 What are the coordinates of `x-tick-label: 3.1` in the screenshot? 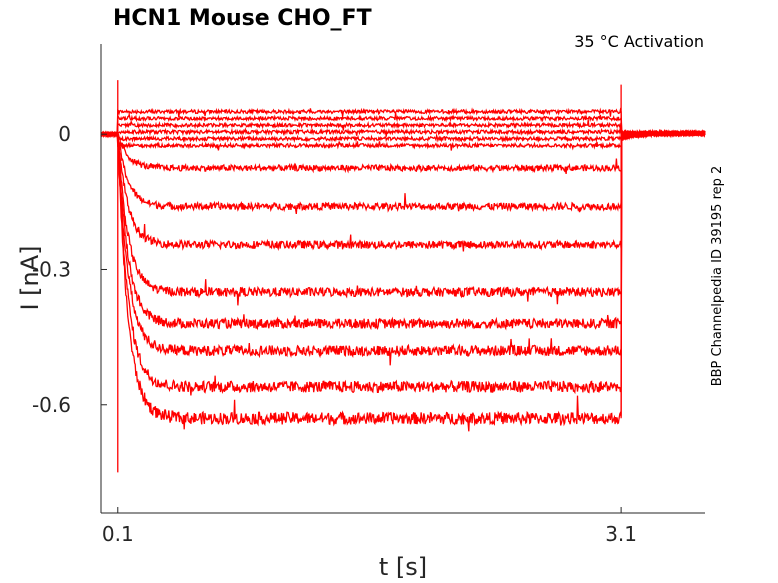 It's located at (621, 534).